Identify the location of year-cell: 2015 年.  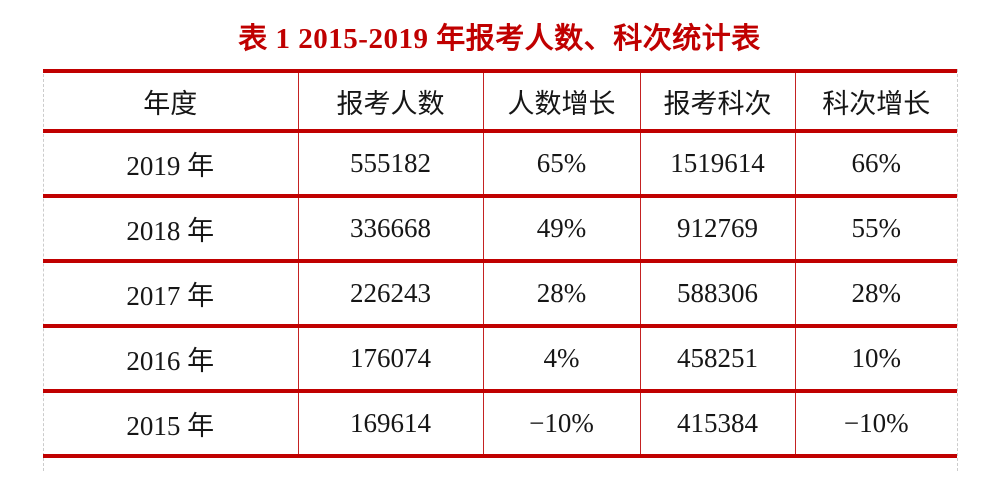
(170, 426).